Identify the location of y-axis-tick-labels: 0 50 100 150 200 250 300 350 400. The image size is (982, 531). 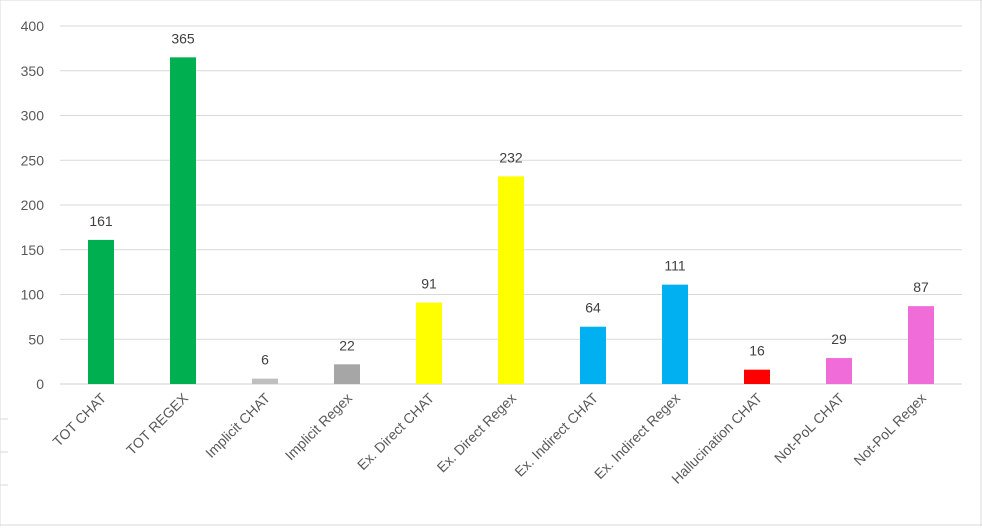
(33, 205).